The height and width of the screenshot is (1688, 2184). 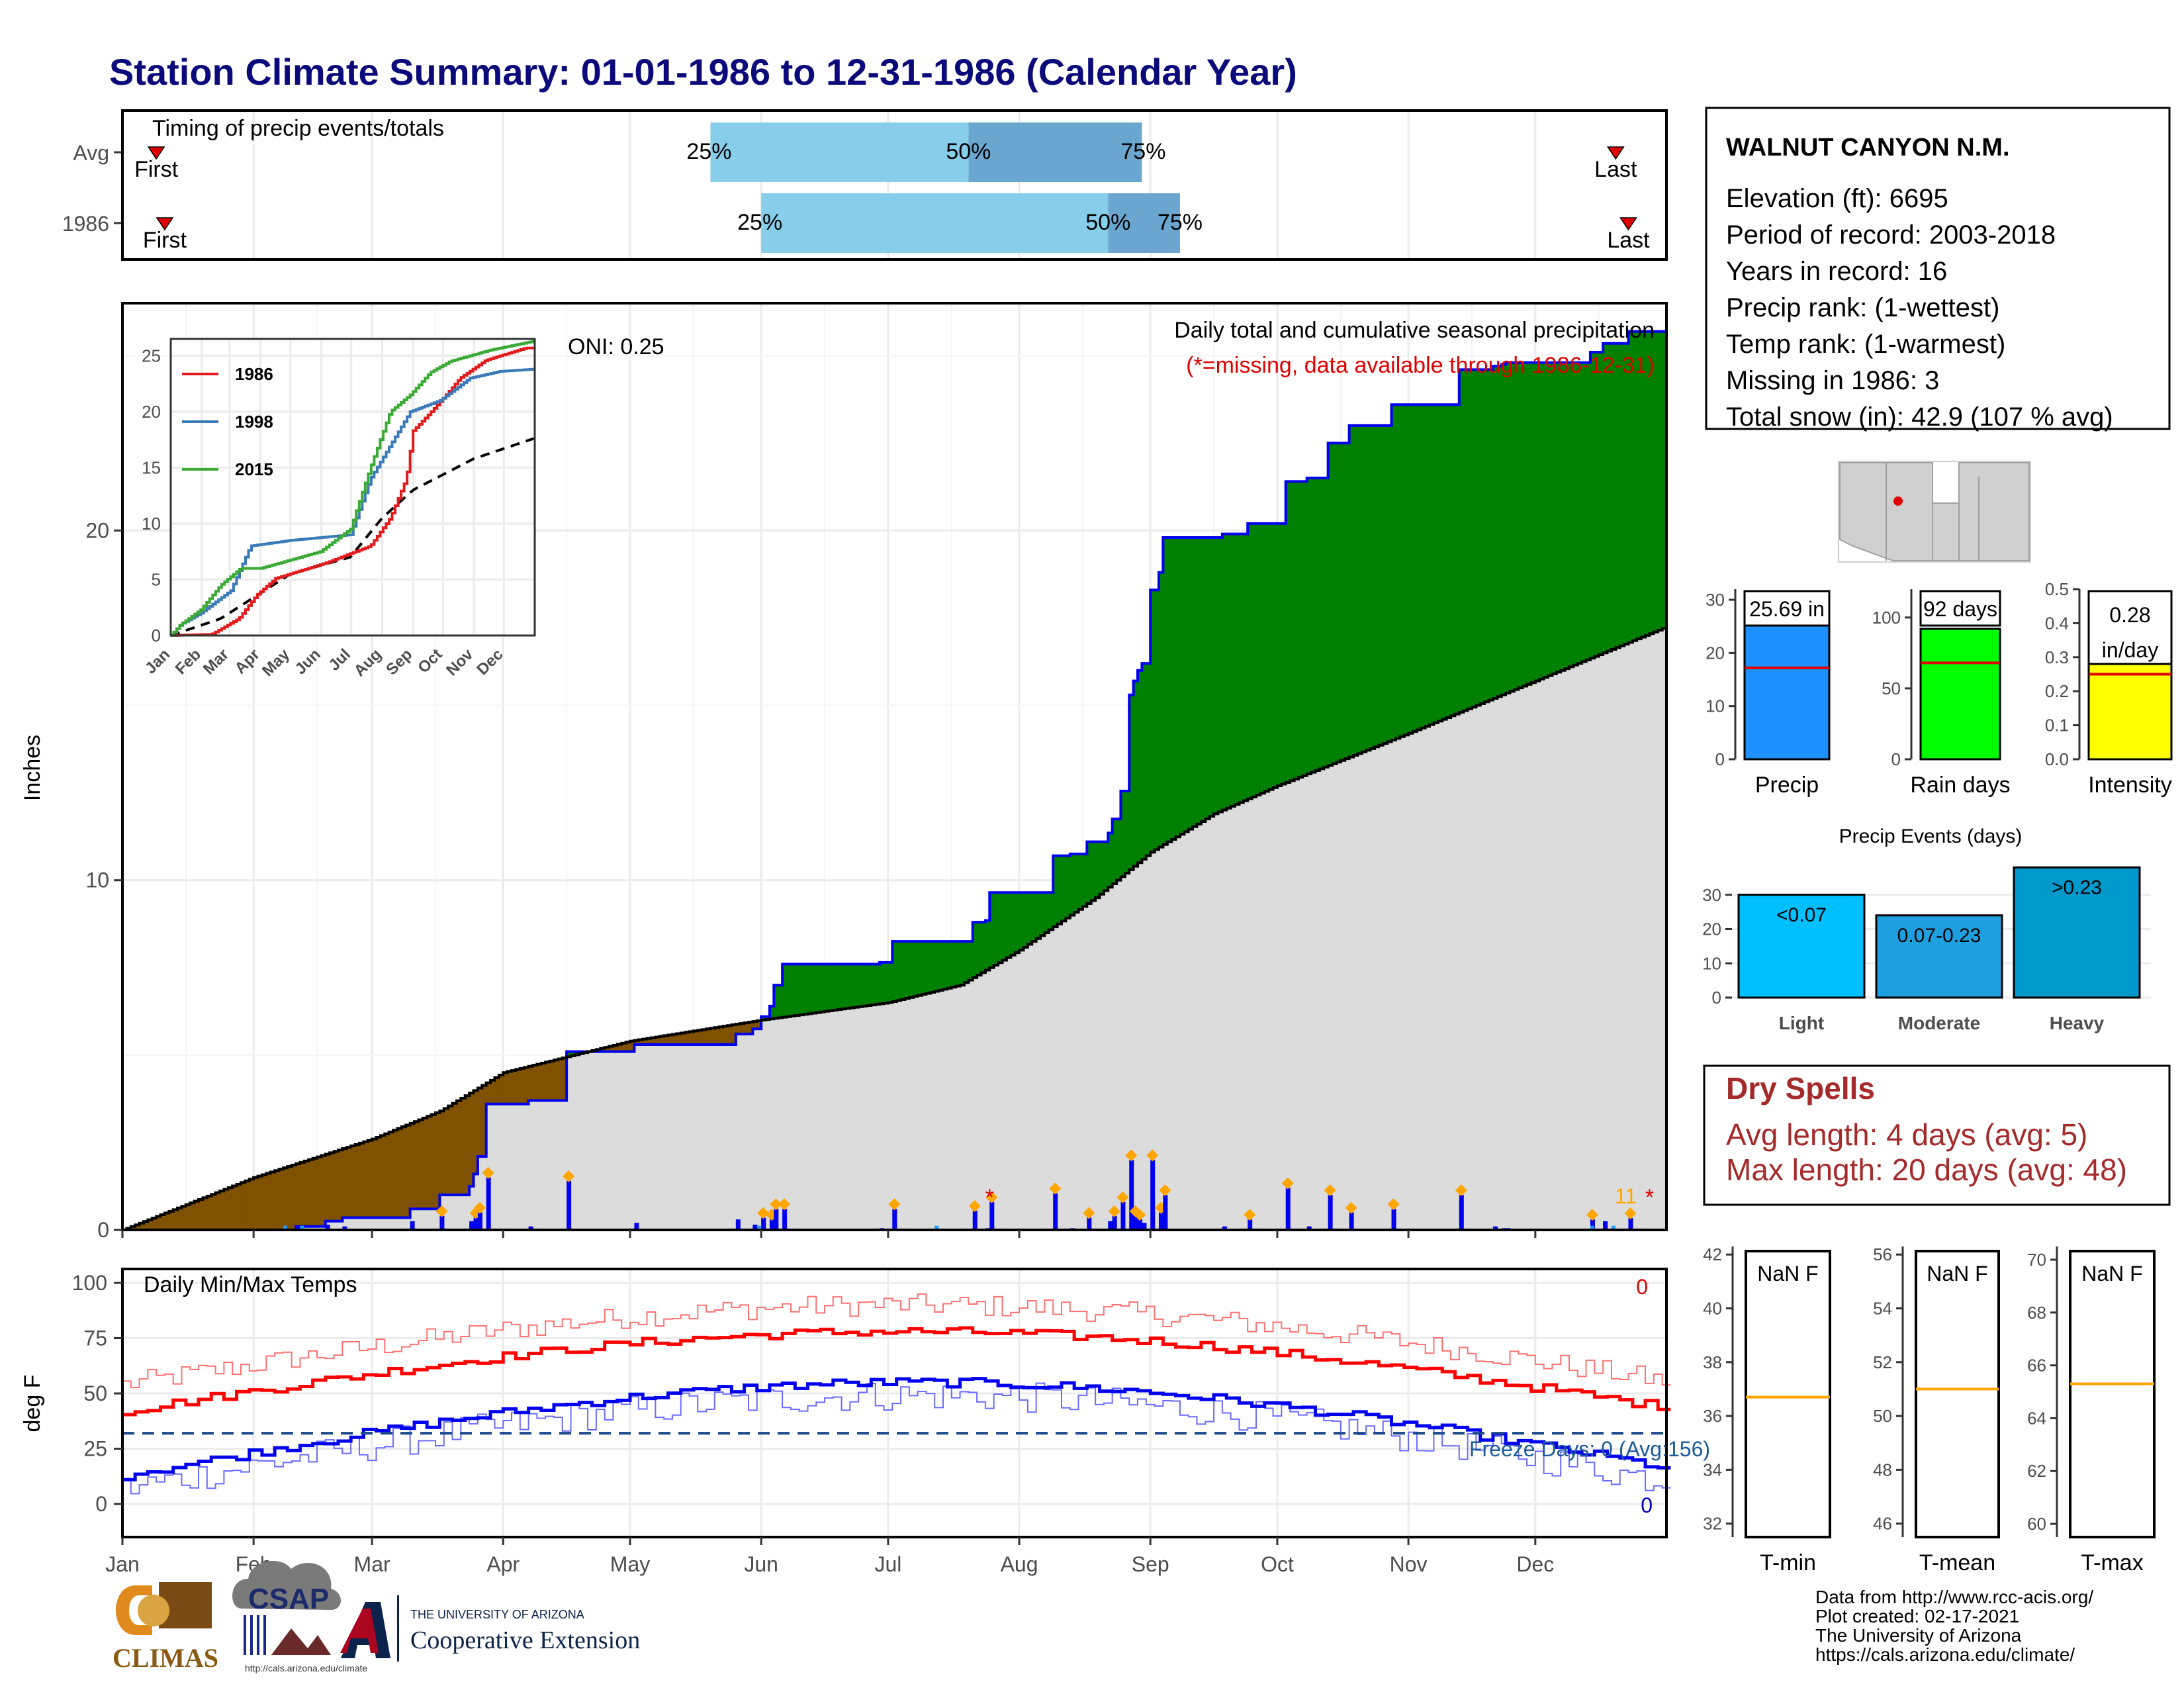 I want to click on climas-logo: CLIMAS, so click(x=165, y=1627).